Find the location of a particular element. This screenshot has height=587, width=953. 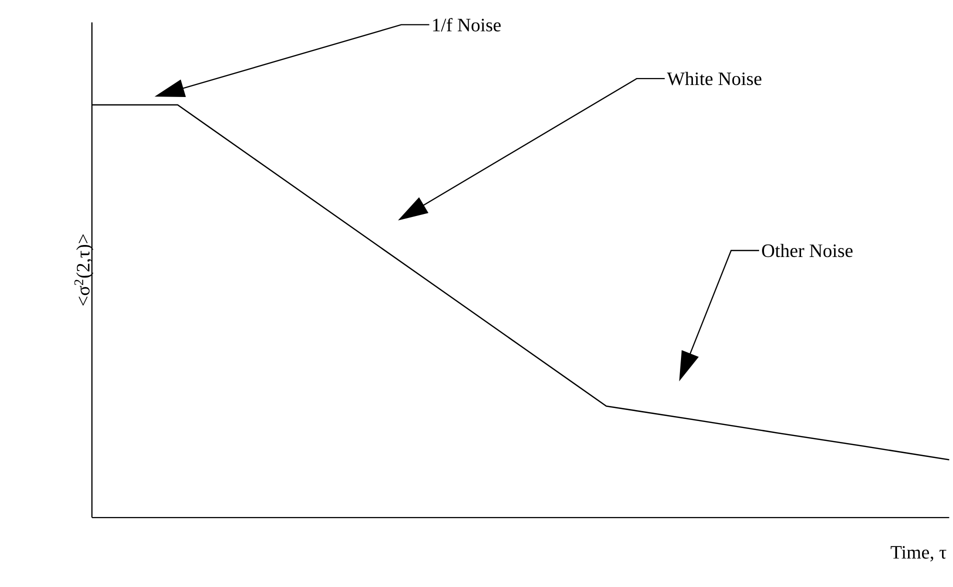

x-axis-title: Time, τ is located at coordinates (918, 554).